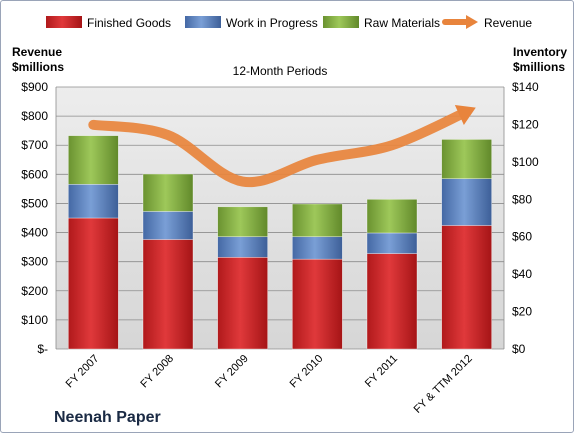 This screenshot has width=574, height=433. Describe the element at coordinates (519, 349) in the screenshot. I see `right-tick-label: $0` at that location.